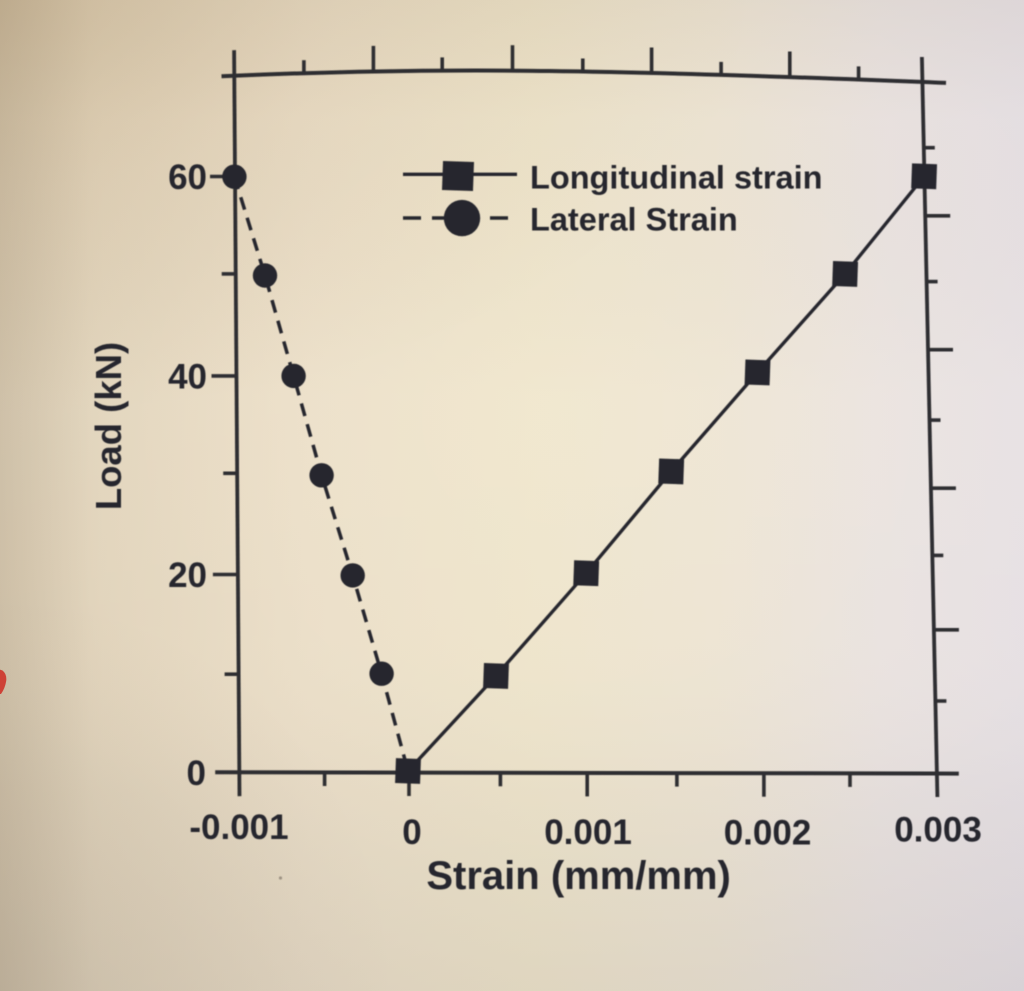 The height and width of the screenshot is (991, 1024). I want to click on svg-text: Lateral Strain, so click(634, 220).